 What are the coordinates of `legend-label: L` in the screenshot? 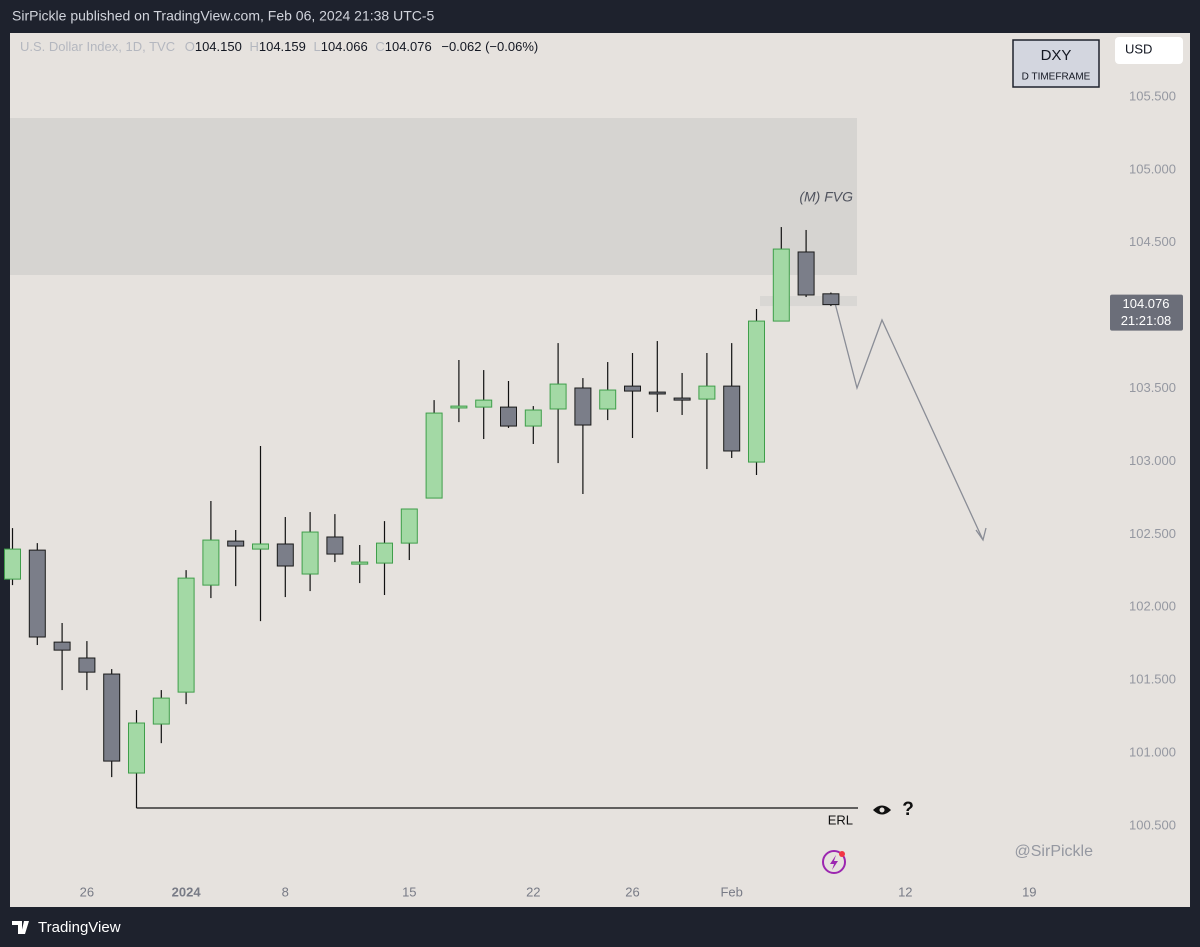 It's located at (316, 46).